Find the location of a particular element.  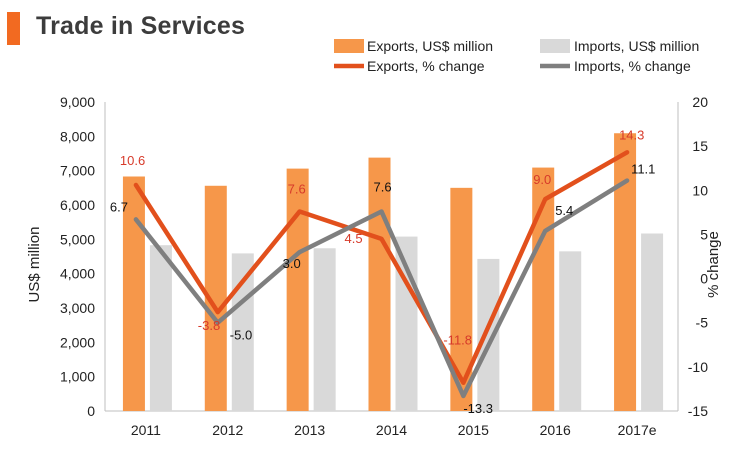

right-tick-label: -15 is located at coordinates (698, 411).